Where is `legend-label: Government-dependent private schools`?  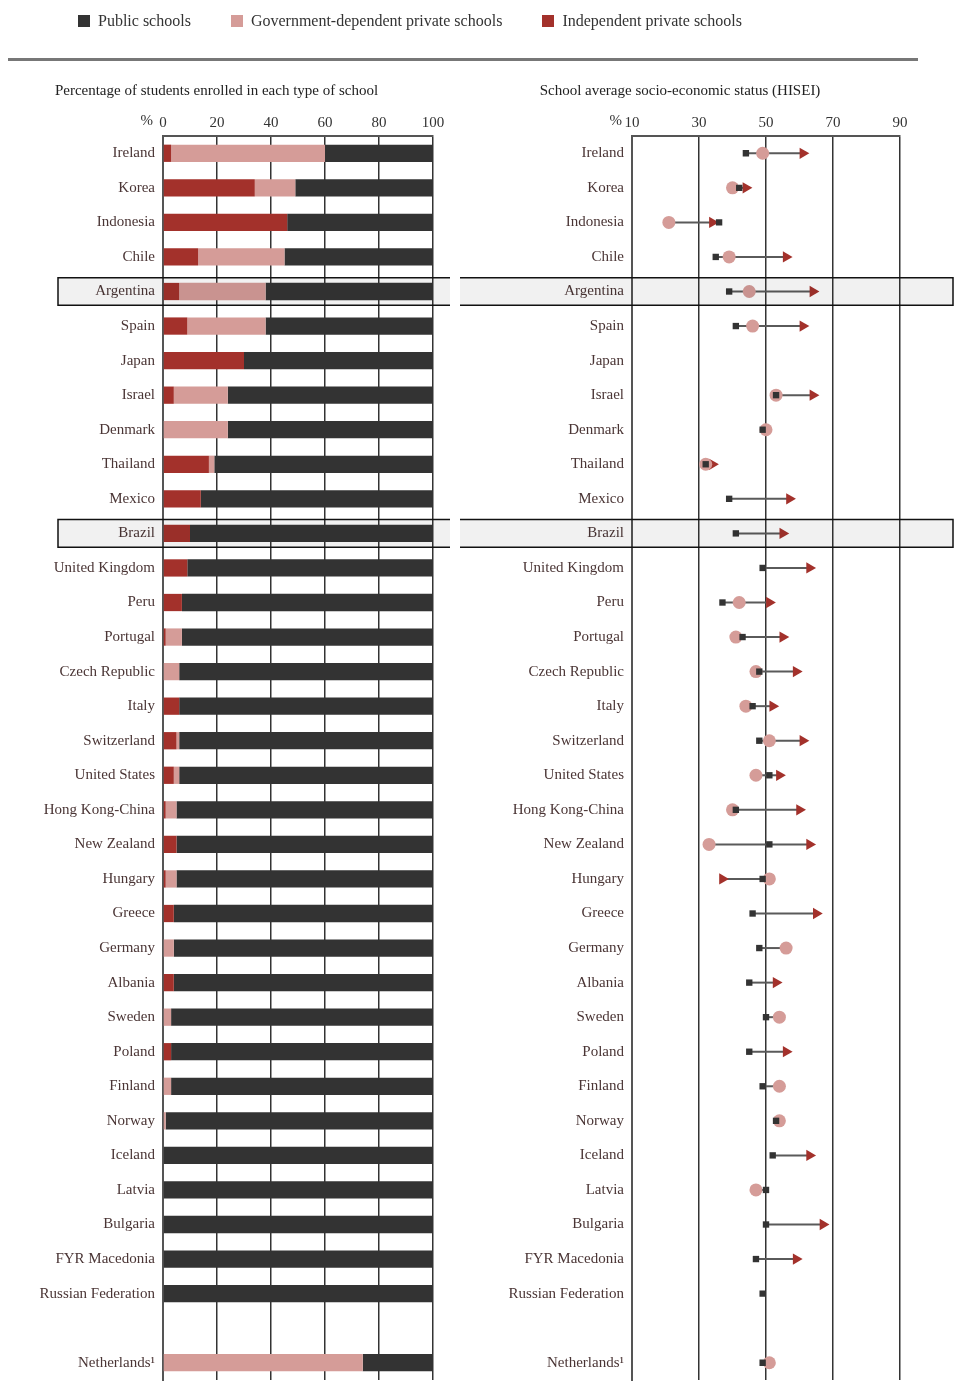 legend-label: Government-dependent private schools is located at coordinates (376, 21).